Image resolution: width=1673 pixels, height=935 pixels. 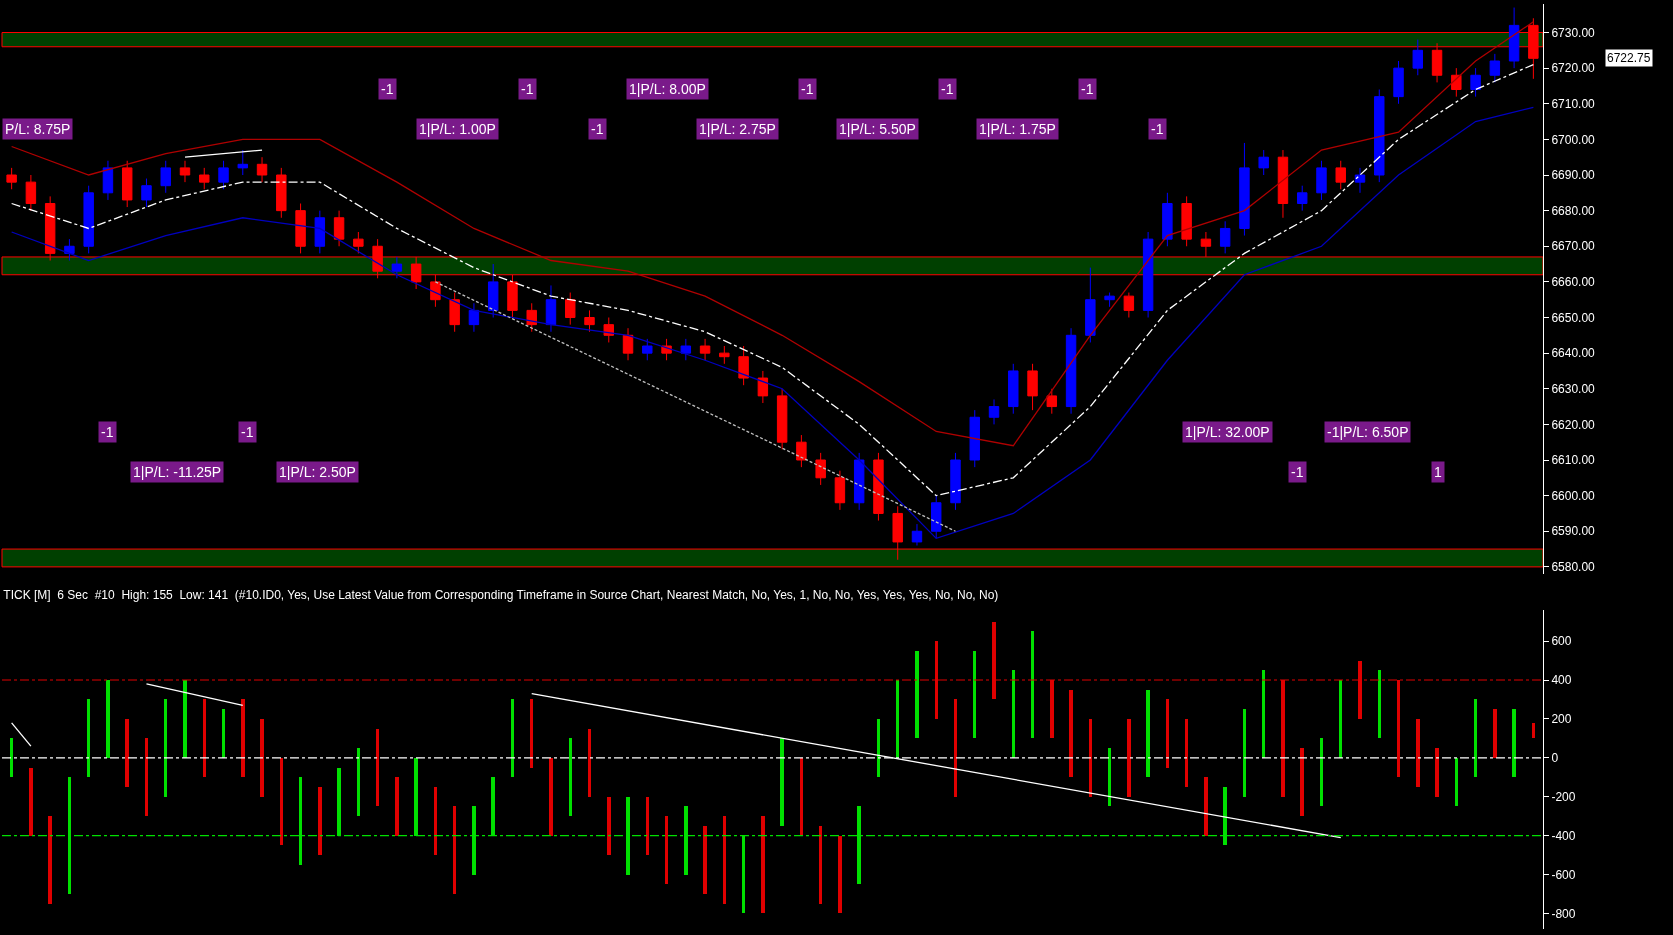 What do you see at coordinates (877, 129) in the screenshot?
I see `annotation: 1|P/L: 5.50P` at bounding box center [877, 129].